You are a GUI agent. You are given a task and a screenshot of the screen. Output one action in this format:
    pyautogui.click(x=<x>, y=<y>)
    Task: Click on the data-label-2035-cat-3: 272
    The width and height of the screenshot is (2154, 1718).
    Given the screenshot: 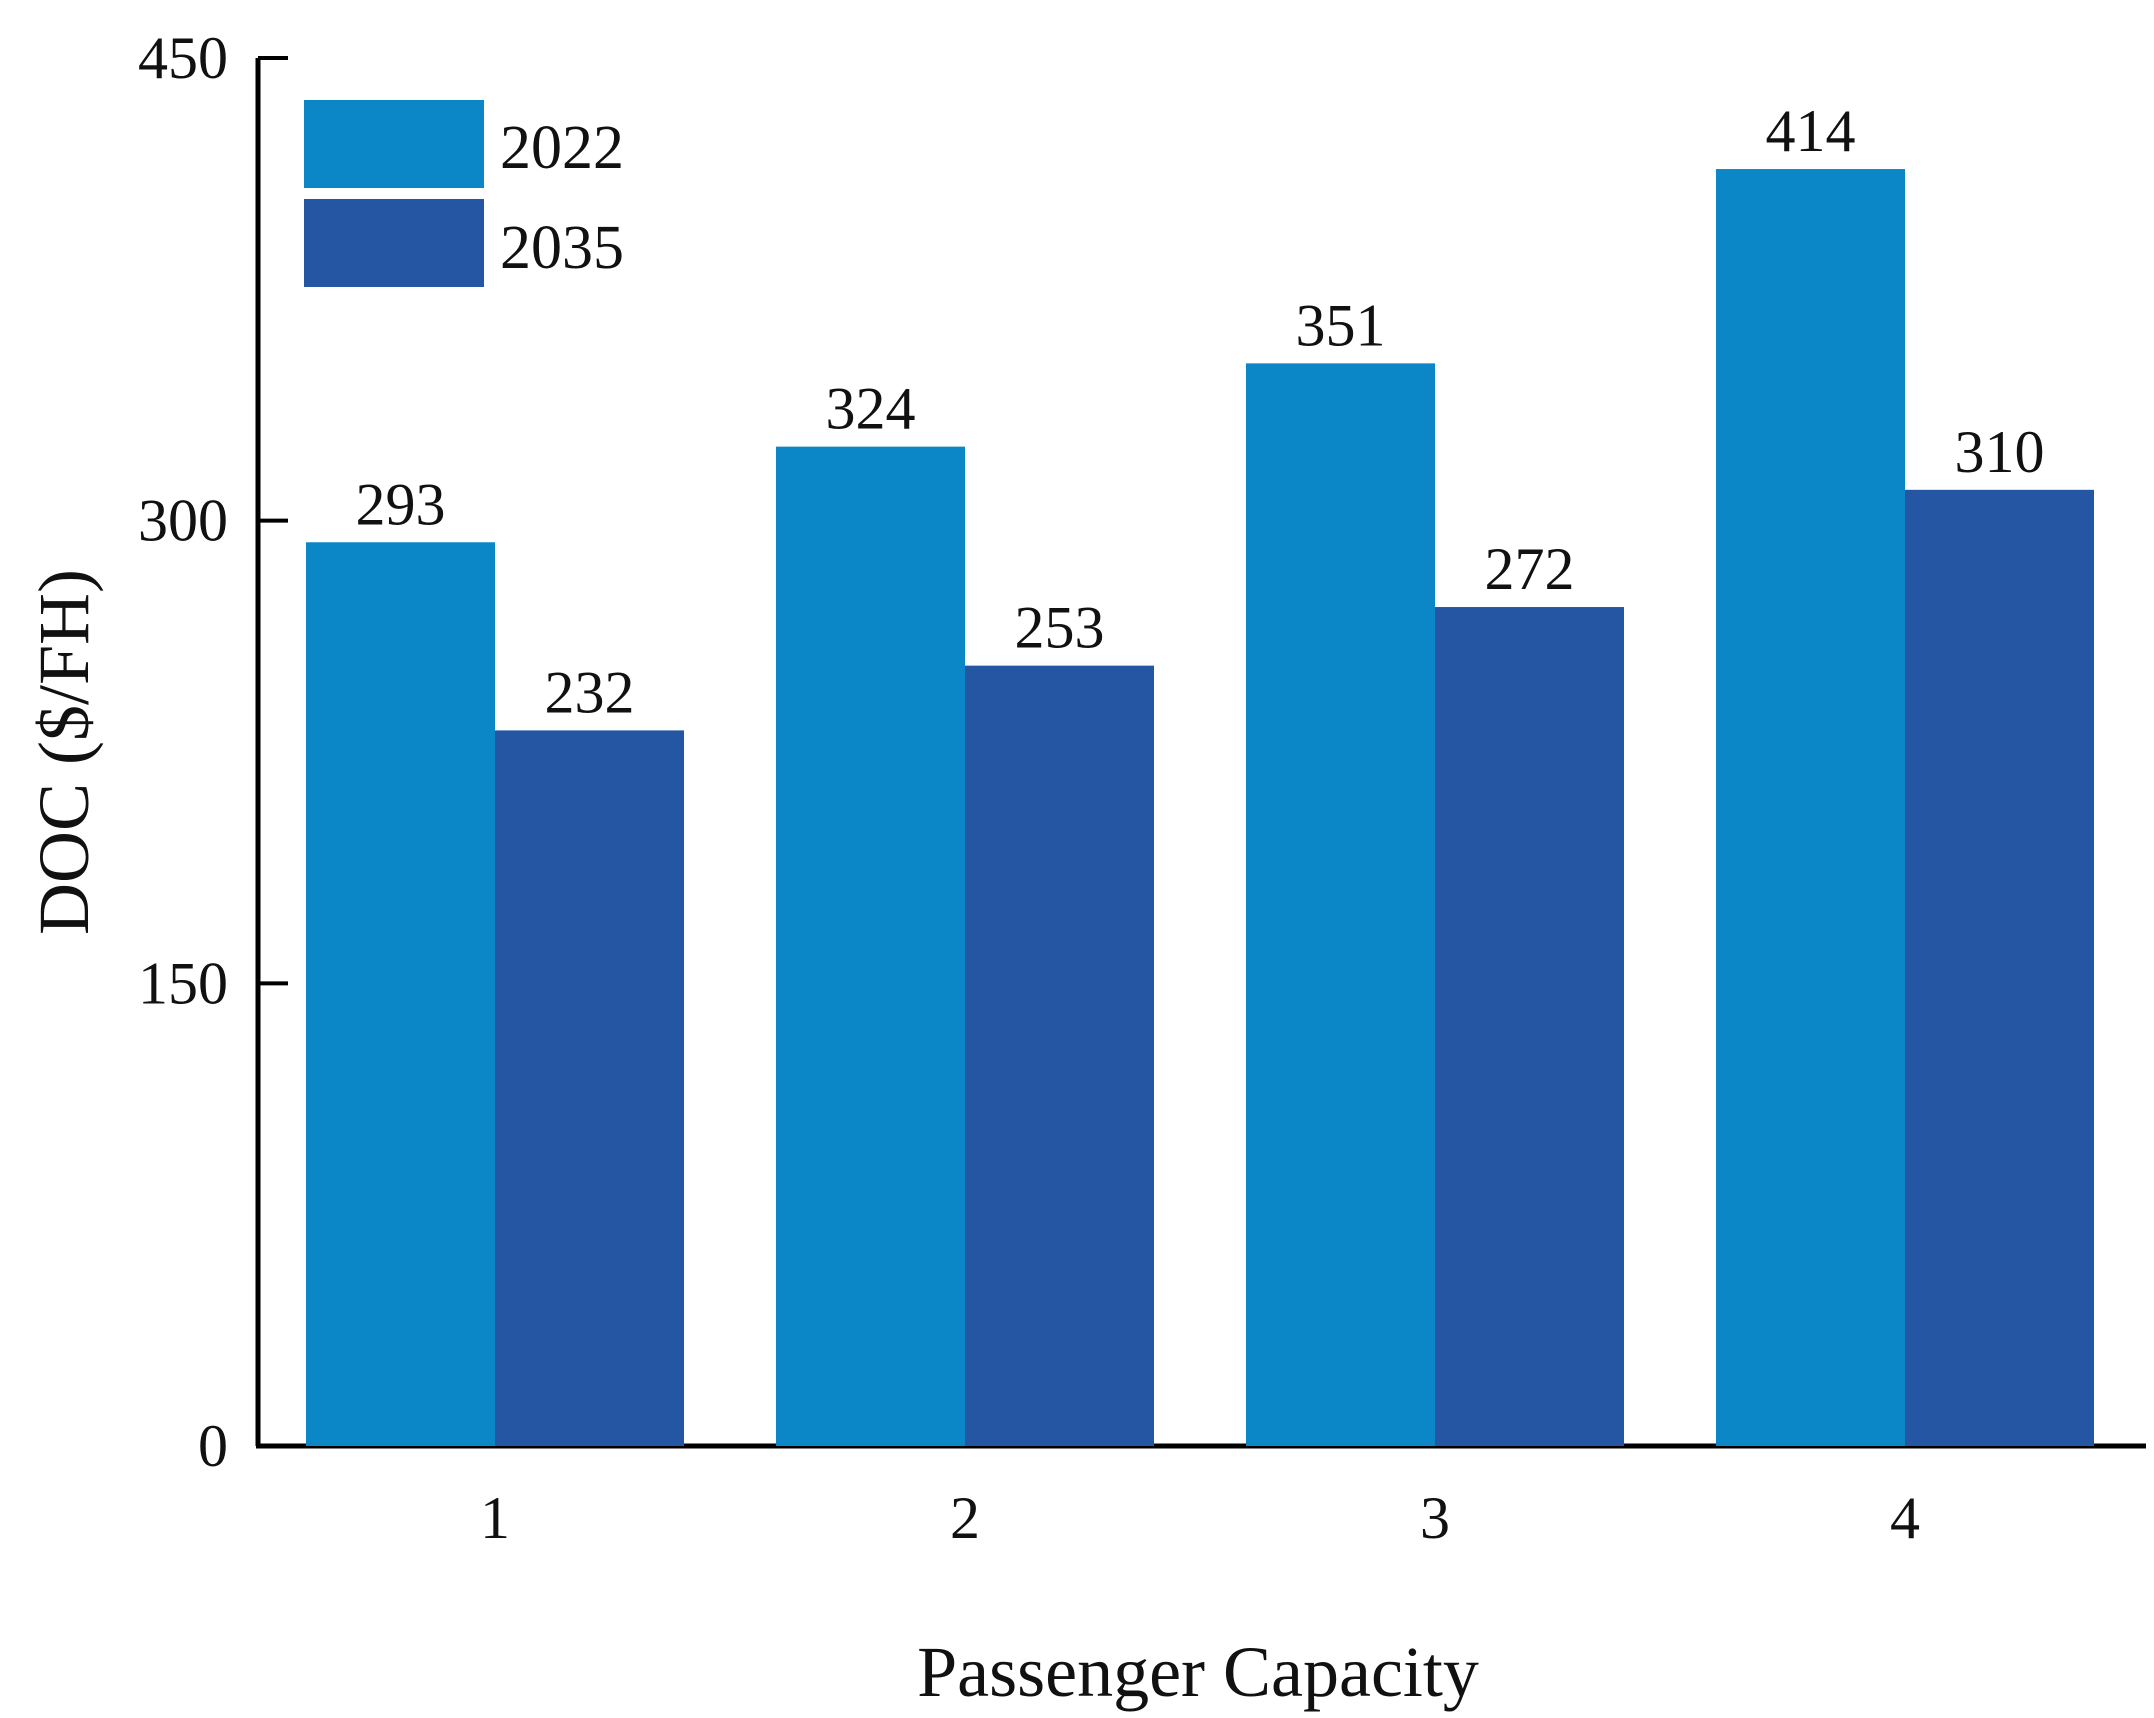 What is the action you would take?
    pyautogui.click(x=1530, y=569)
    